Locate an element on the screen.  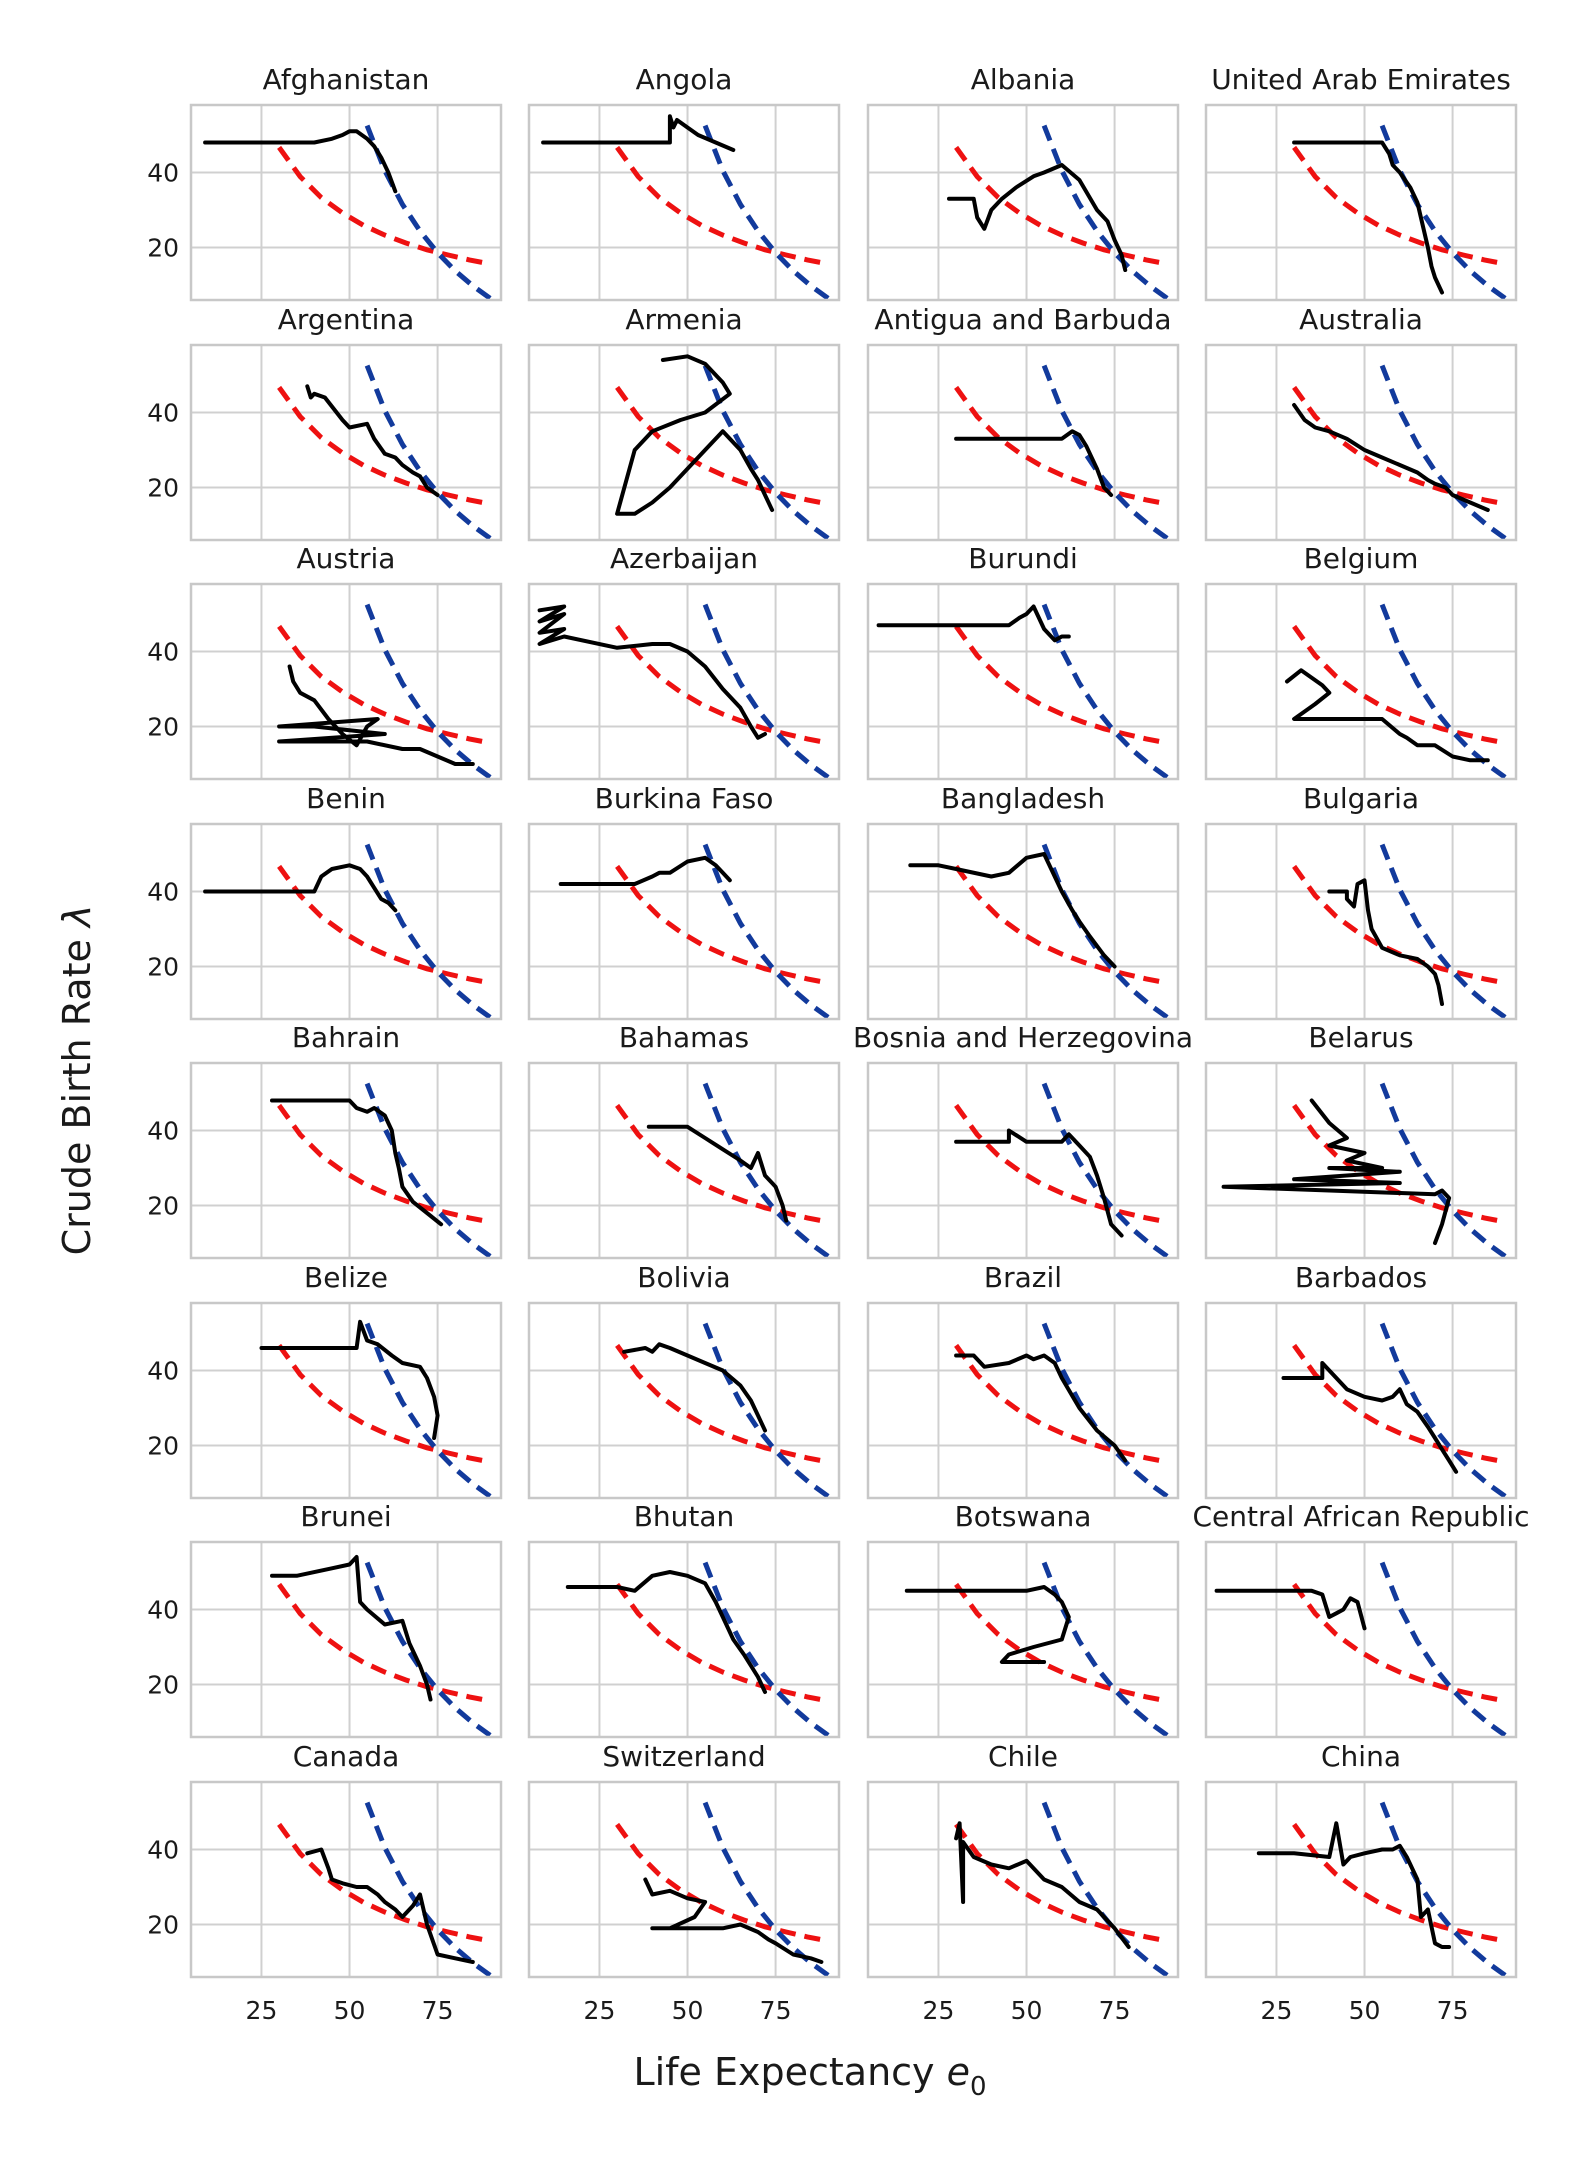
panel-albania: Albania is located at coordinates (1023, 182).